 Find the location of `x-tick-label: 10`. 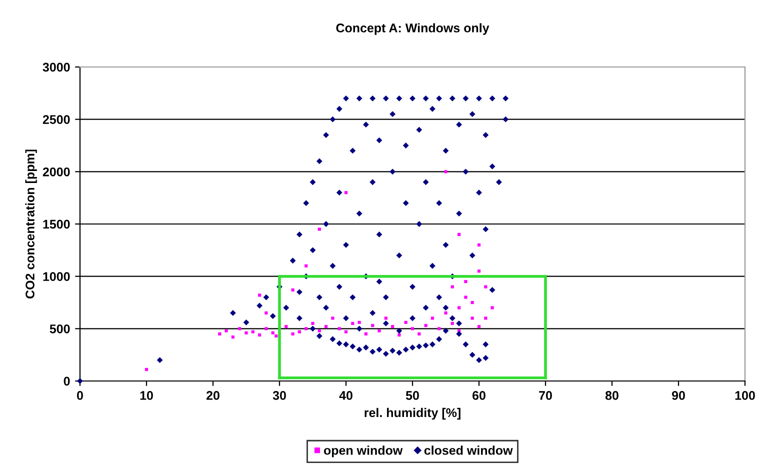

x-tick-label: 10 is located at coordinates (146, 395).